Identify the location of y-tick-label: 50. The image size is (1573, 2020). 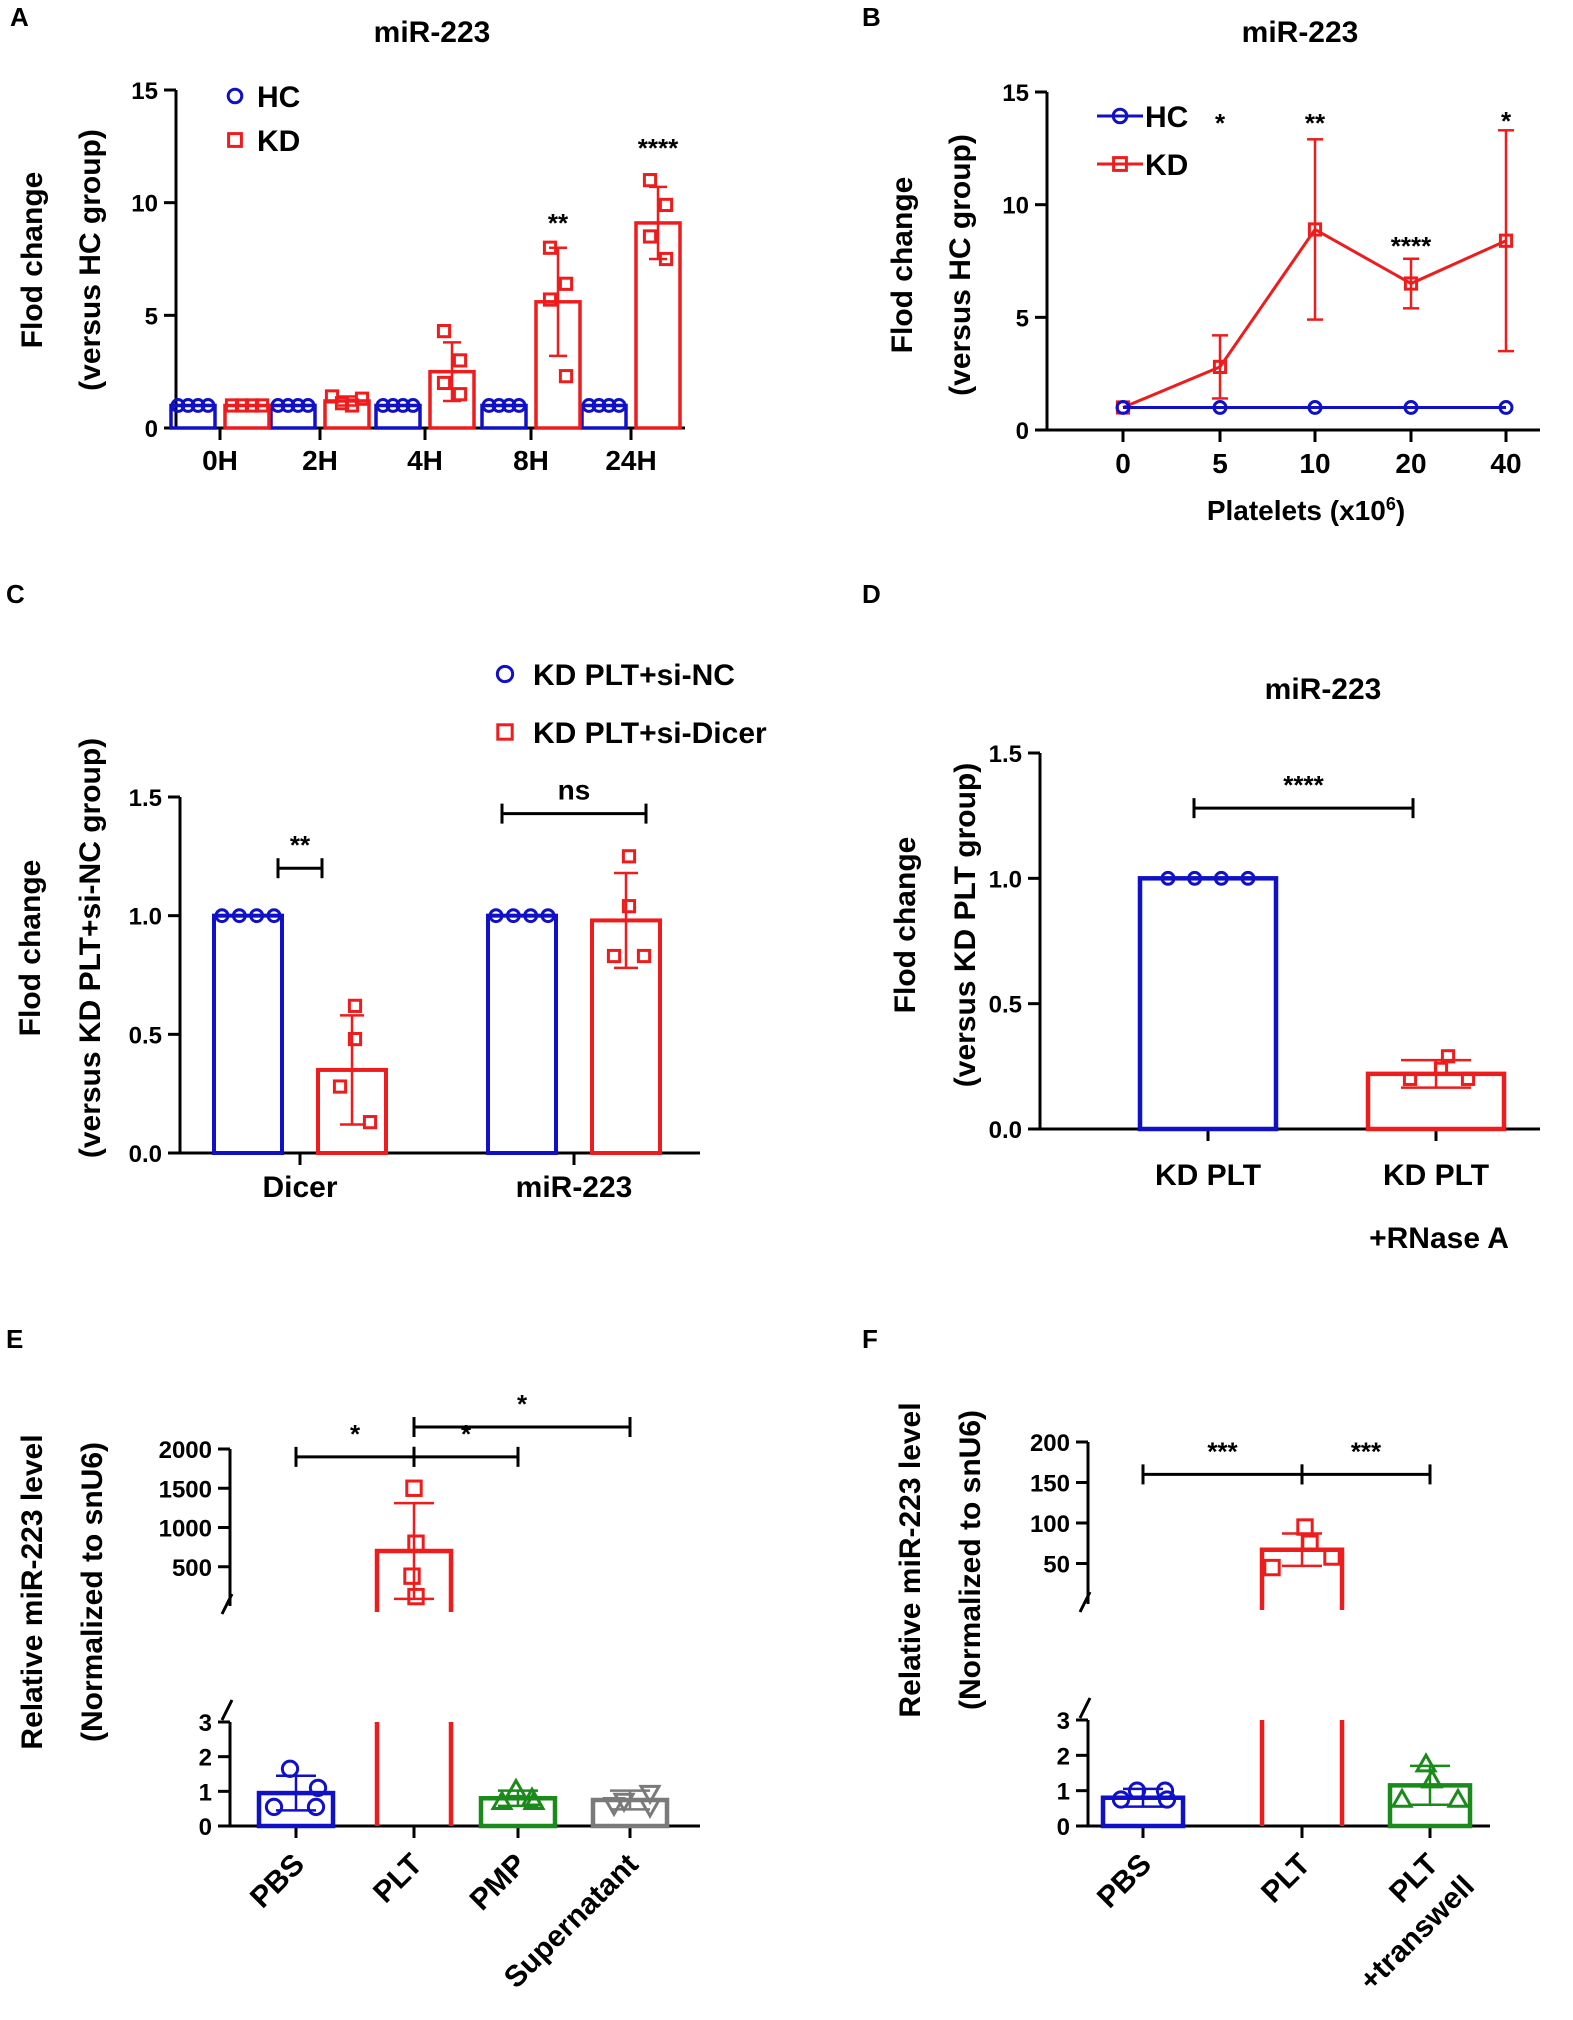
(1056, 1565).